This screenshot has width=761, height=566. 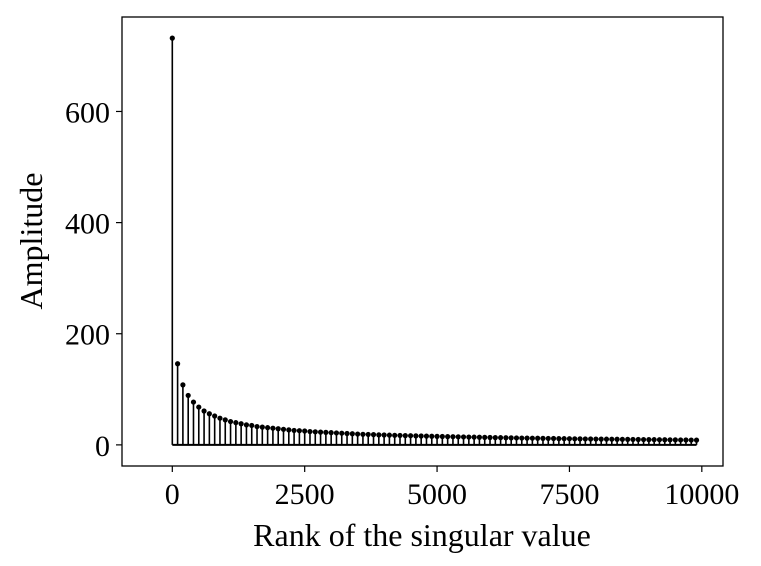 What do you see at coordinates (701, 494) in the screenshot?
I see `x-tick-label: 10000` at bounding box center [701, 494].